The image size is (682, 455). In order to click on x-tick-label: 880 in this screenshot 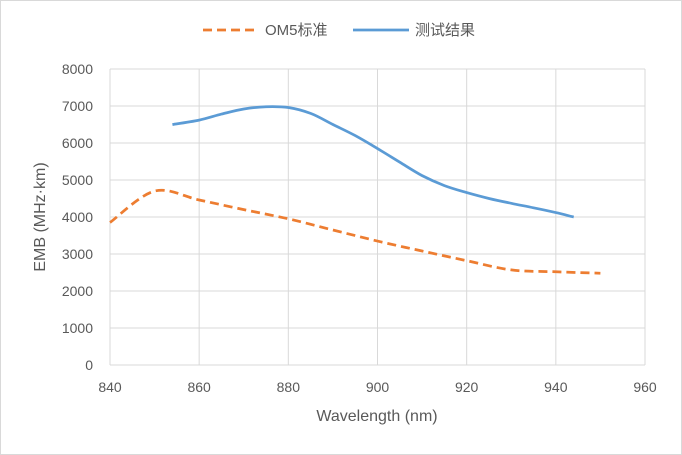, I will do `click(289, 387)`.